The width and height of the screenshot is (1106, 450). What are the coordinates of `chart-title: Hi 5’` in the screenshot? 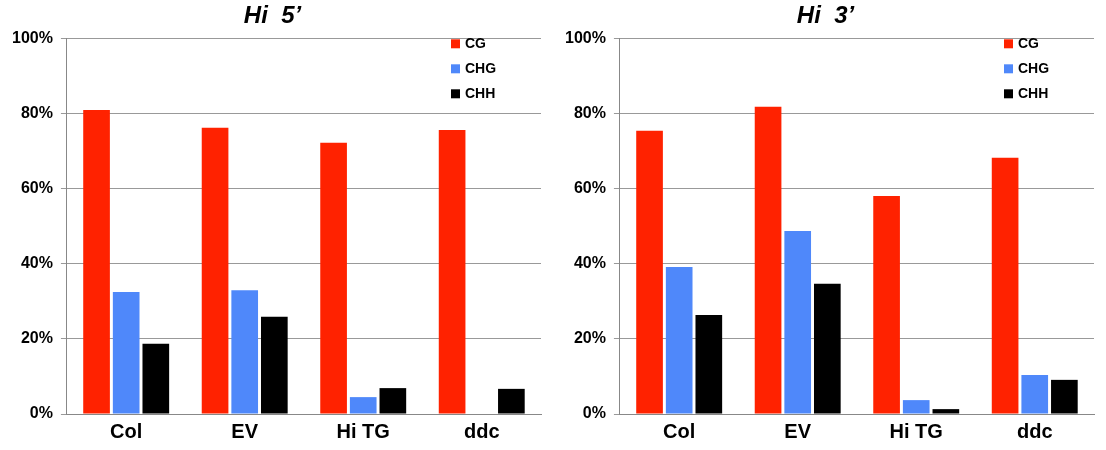 It's located at (272, 15).